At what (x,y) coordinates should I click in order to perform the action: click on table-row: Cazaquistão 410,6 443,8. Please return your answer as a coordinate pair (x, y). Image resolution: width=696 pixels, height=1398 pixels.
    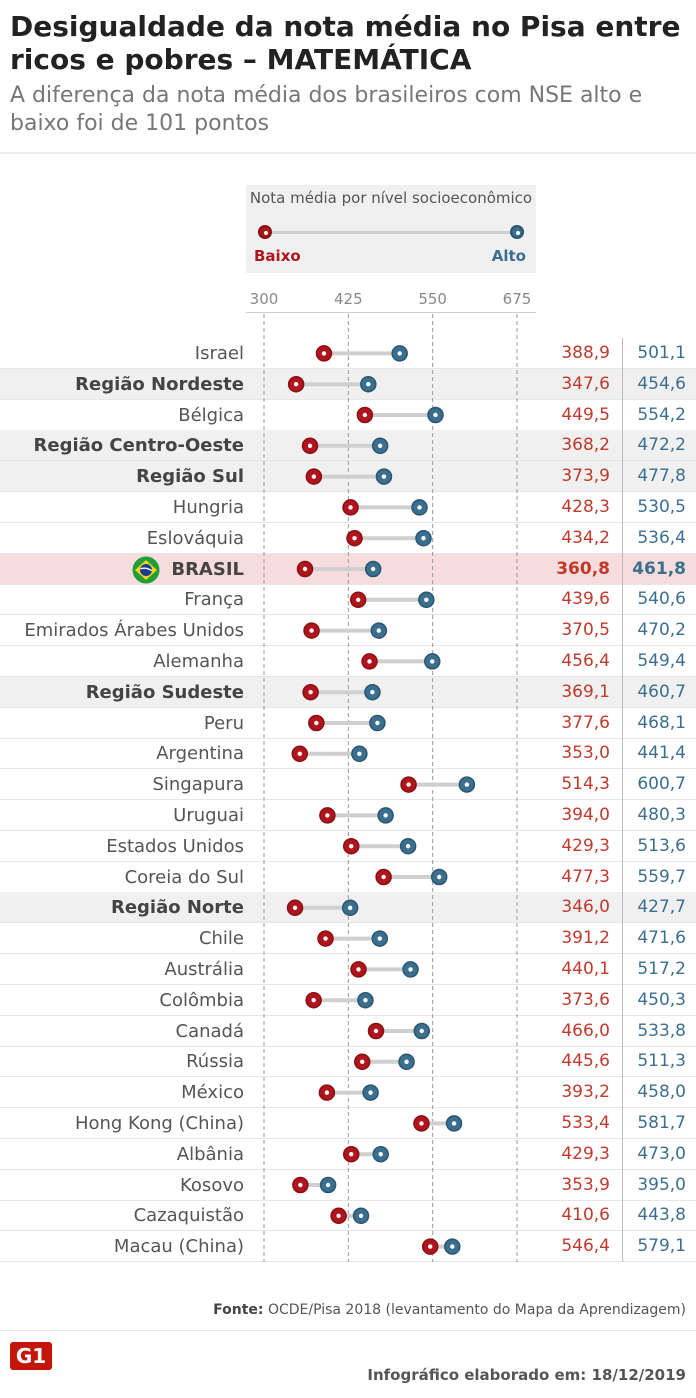
    Looking at the image, I should click on (348, 1216).